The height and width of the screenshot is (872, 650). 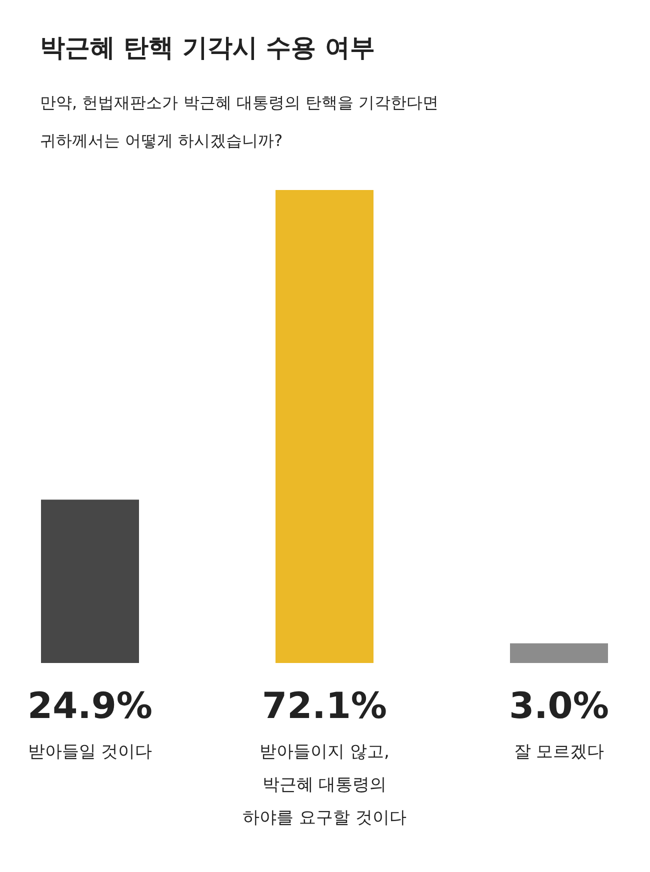 I want to click on data-label: 72.1%, so click(x=324, y=706).